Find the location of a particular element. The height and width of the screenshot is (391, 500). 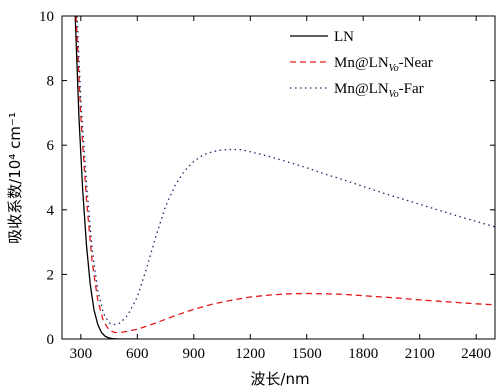

x-tick-label: 2100 is located at coordinates (420, 354).